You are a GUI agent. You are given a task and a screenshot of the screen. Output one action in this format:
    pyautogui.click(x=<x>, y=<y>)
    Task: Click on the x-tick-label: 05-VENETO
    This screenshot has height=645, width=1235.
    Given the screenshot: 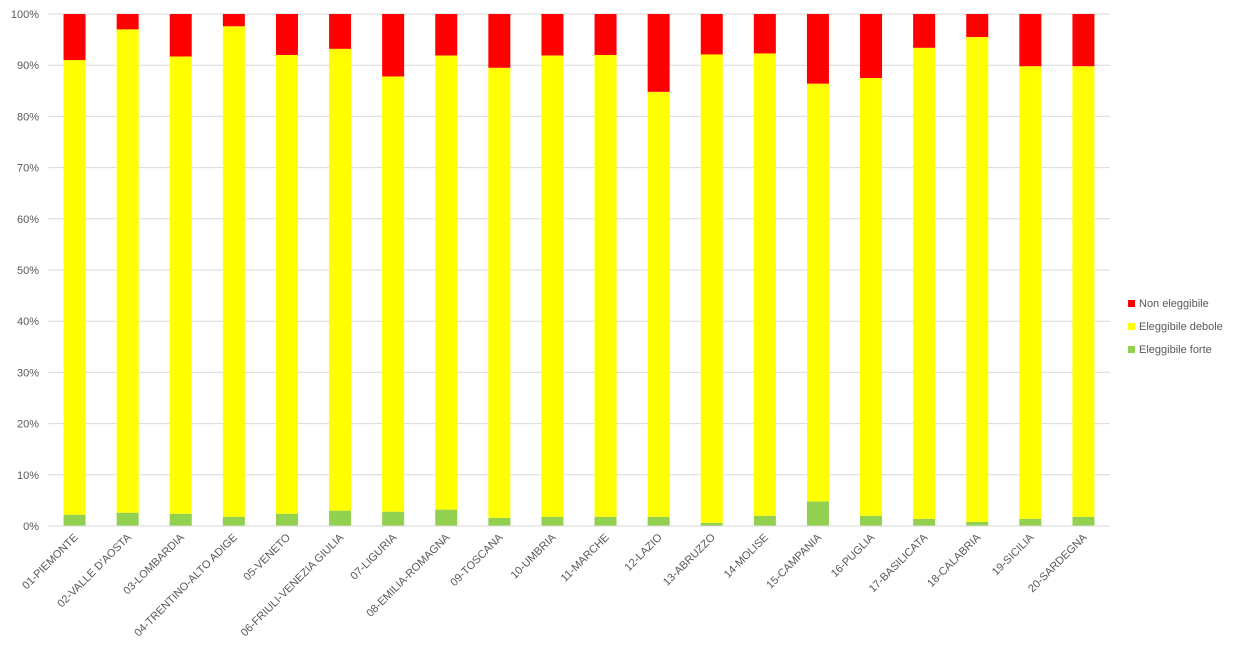 What is the action you would take?
    pyautogui.click(x=267, y=557)
    